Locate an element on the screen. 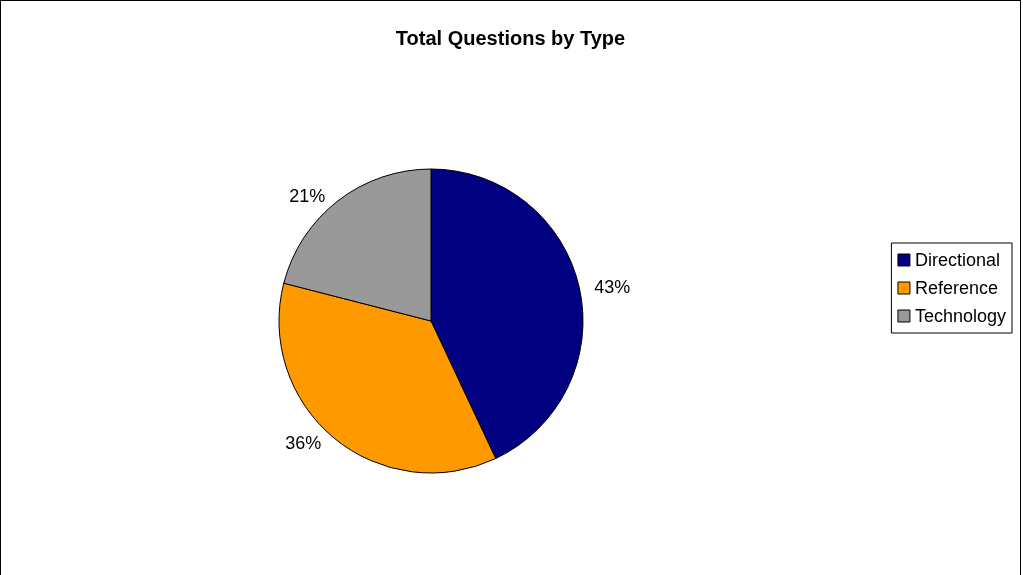  legend-label: Reference is located at coordinates (956, 288).